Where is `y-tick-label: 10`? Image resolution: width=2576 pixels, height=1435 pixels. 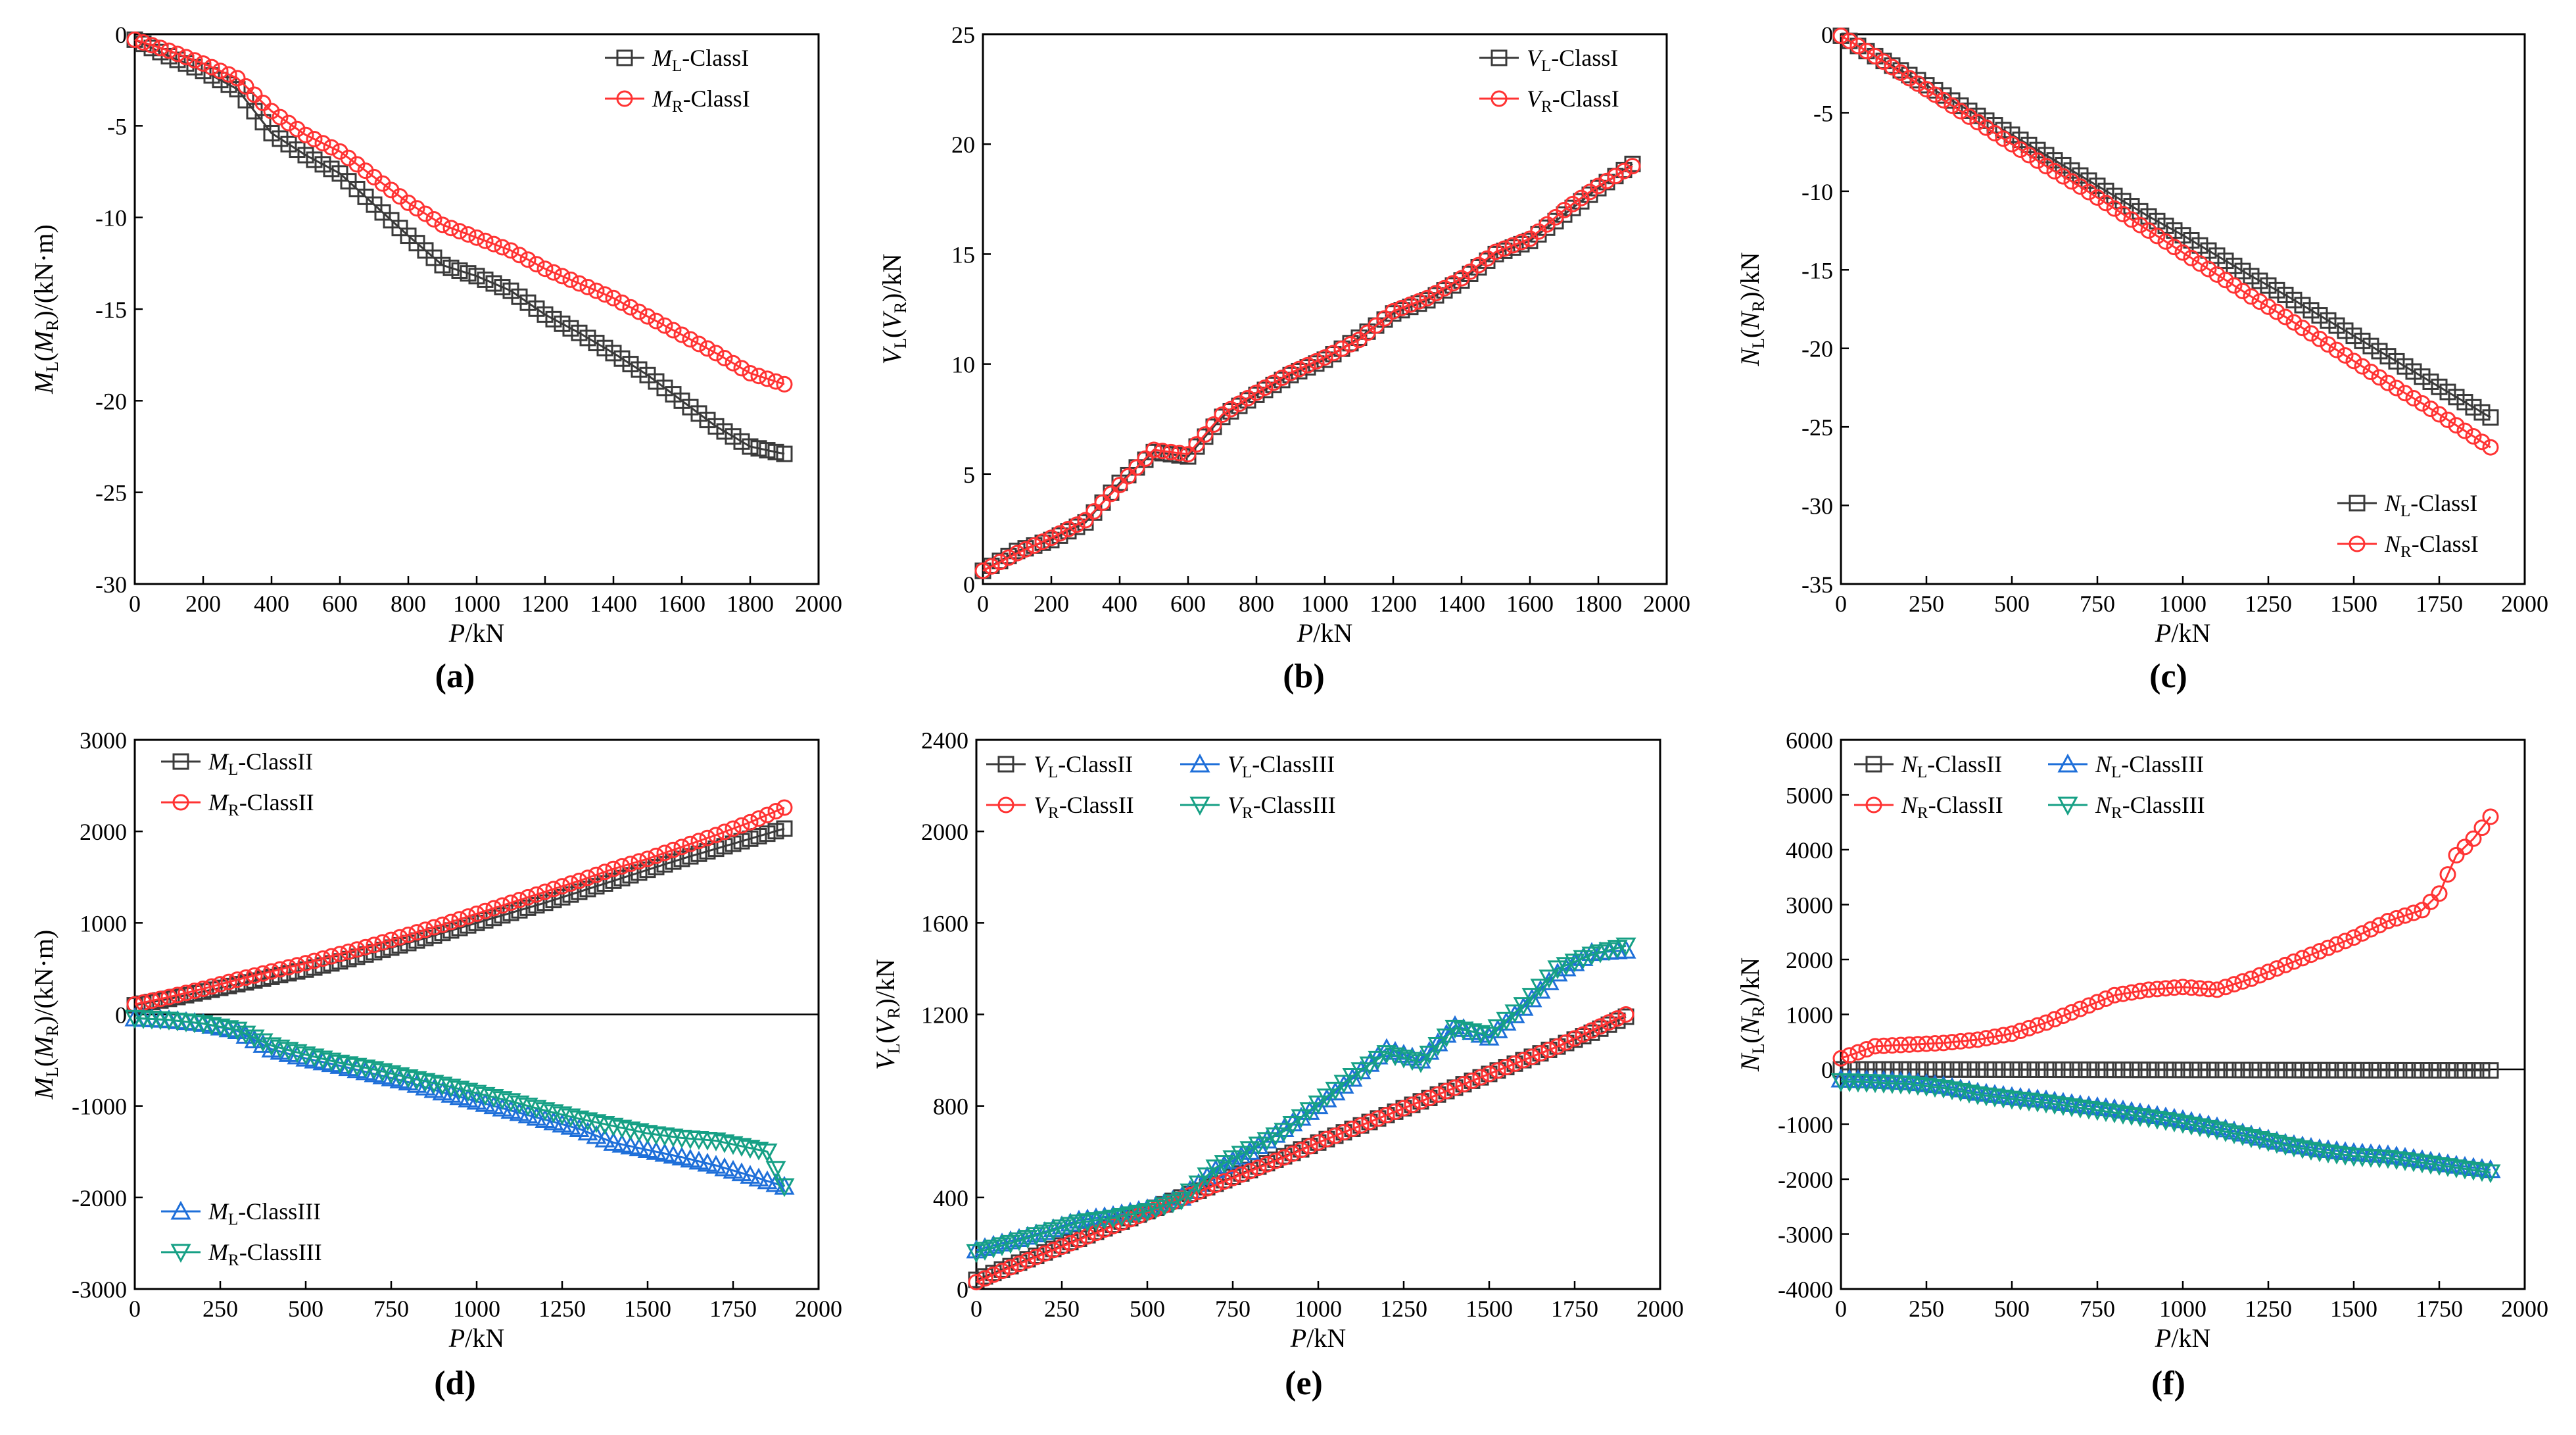 y-tick-label: 10 is located at coordinates (963, 365).